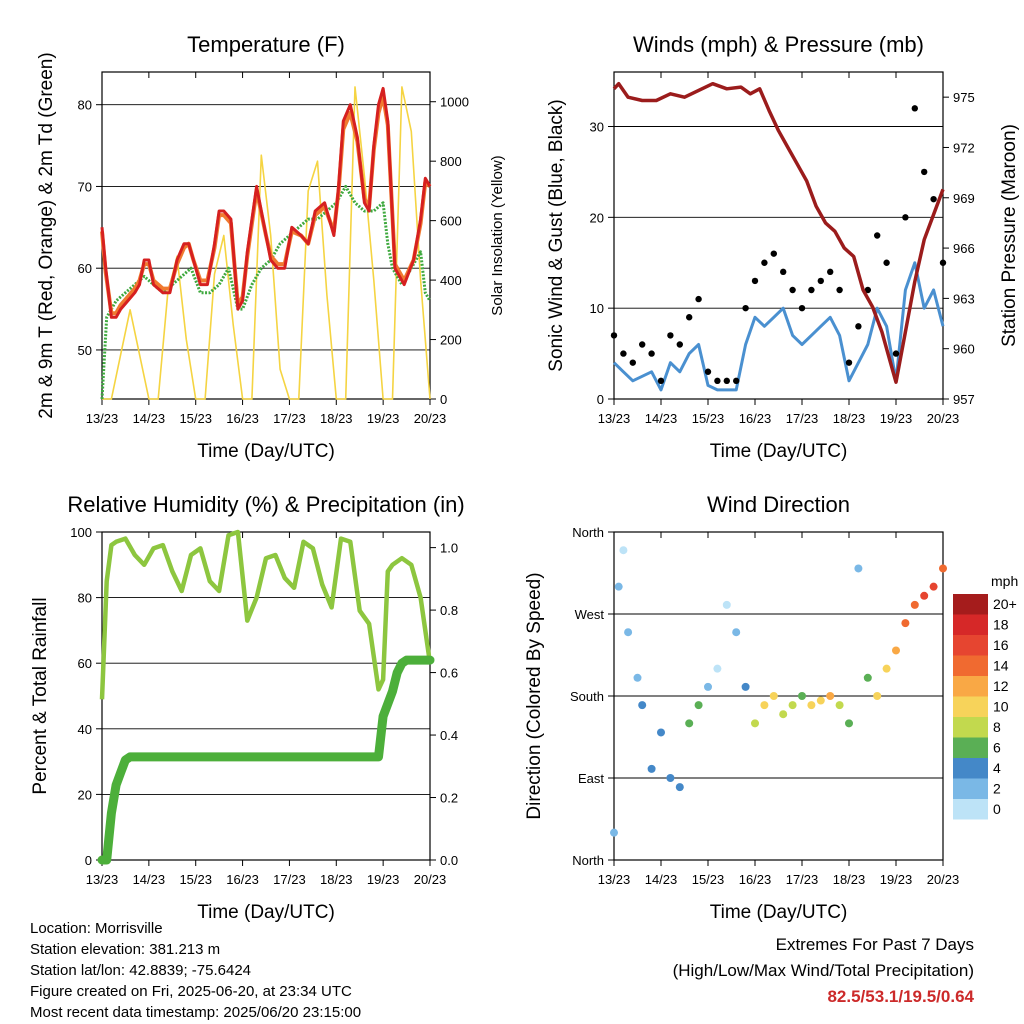 The width and height of the screenshot is (1024, 1024). Describe the element at coordinates (1005, 604) in the screenshot. I see `dir-legend-label: 20+` at that location.